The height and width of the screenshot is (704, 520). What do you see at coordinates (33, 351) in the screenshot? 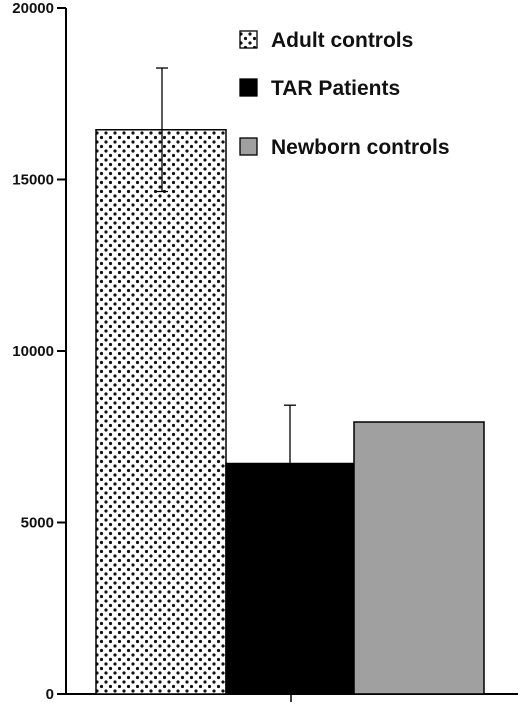
I see `y-tick-label: 10000` at bounding box center [33, 351].